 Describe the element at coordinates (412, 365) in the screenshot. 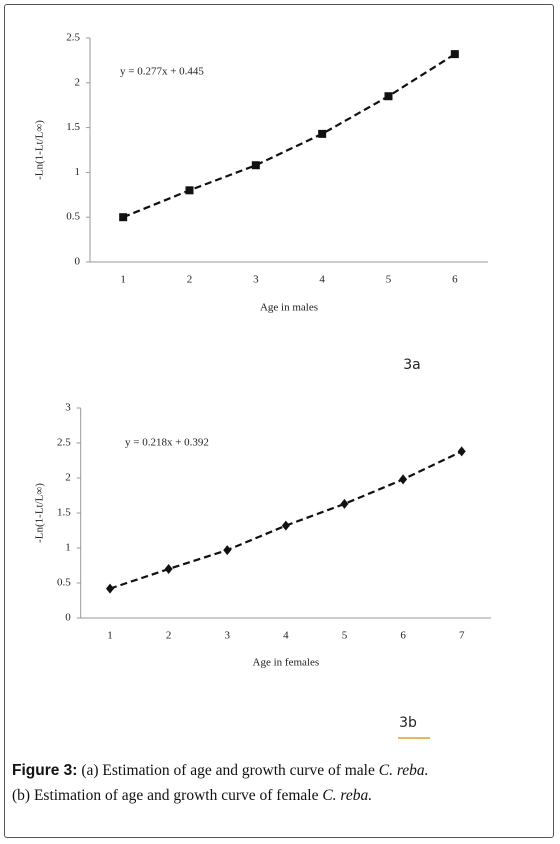

I see `panel-label: 3a` at that location.